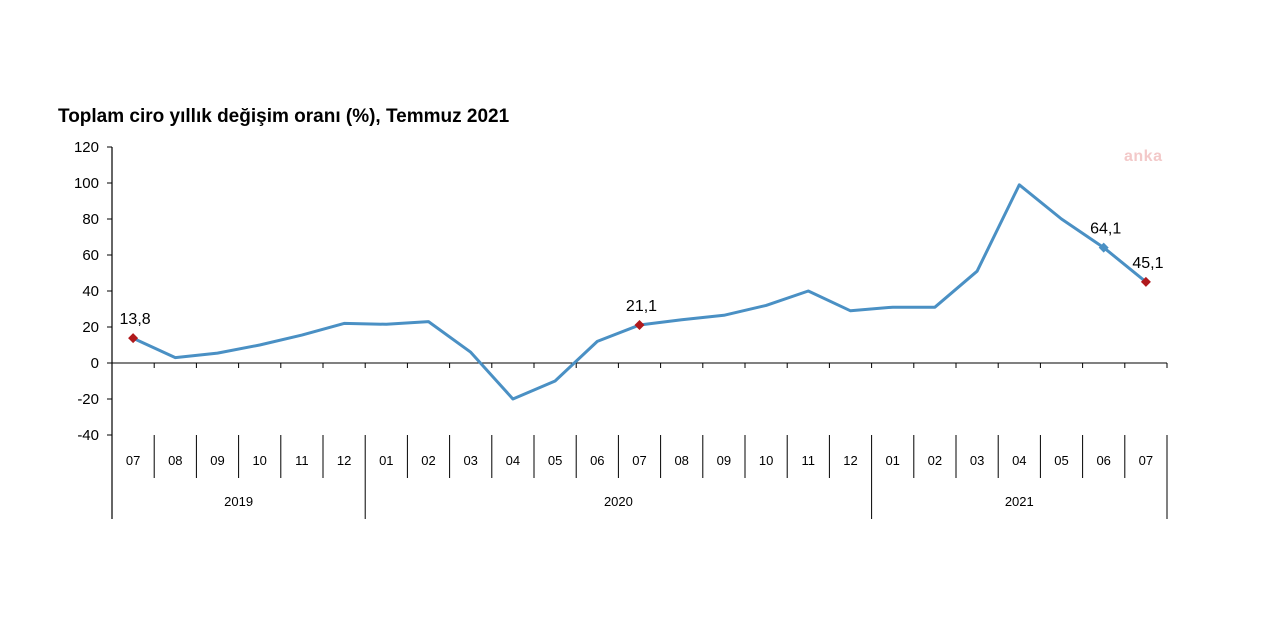 The width and height of the screenshot is (1280, 640). What do you see at coordinates (1143, 156) in the screenshot?
I see `watermark-logo: anka` at bounding box center [1143, 156].